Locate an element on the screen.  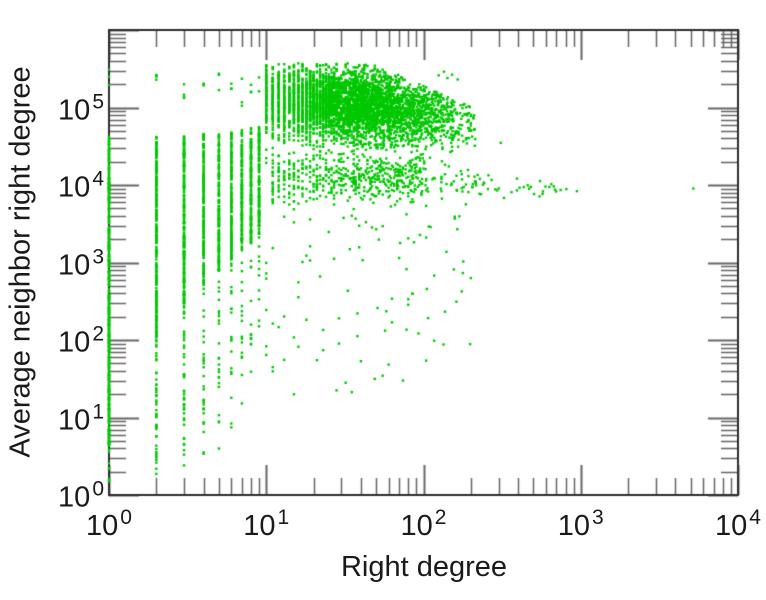
y-tick-exponent: 4 is located at coordinates (98, 179).